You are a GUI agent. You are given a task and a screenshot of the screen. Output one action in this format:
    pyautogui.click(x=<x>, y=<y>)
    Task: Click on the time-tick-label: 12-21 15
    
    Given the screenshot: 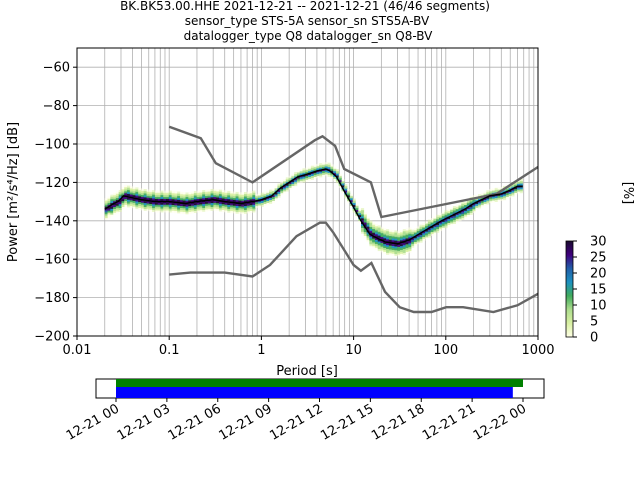 What is the action you would take?
    pyautogui.click(x=347, y=422)
    